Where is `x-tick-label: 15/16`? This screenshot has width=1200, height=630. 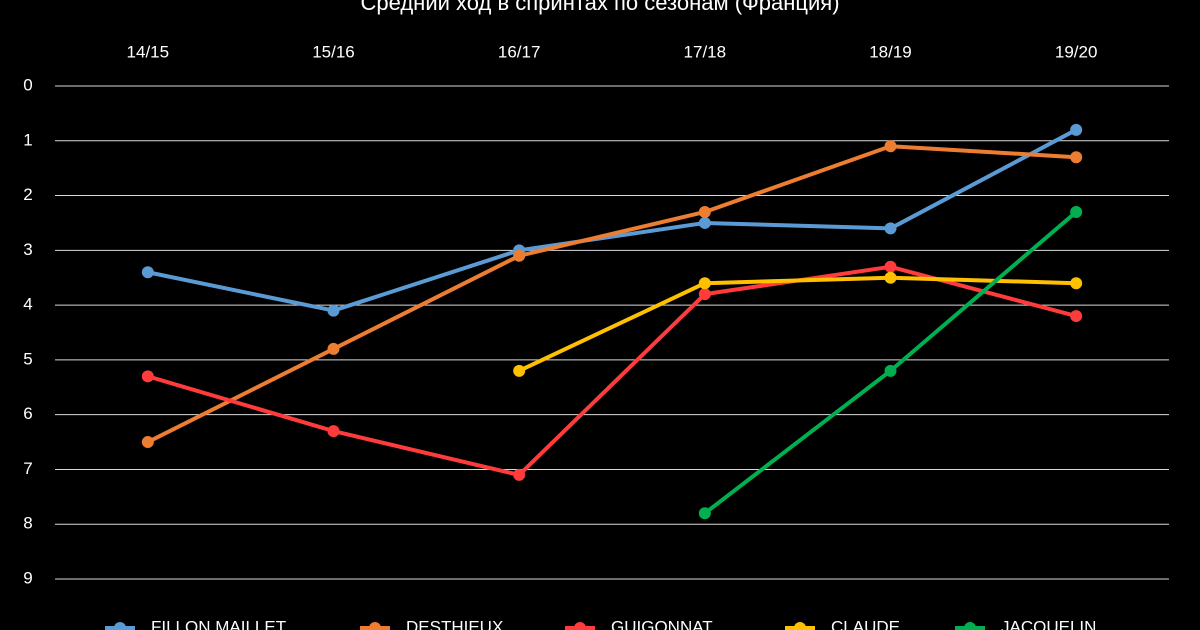 x-tick-label: 15/16 is located at coordinates (333, 51).